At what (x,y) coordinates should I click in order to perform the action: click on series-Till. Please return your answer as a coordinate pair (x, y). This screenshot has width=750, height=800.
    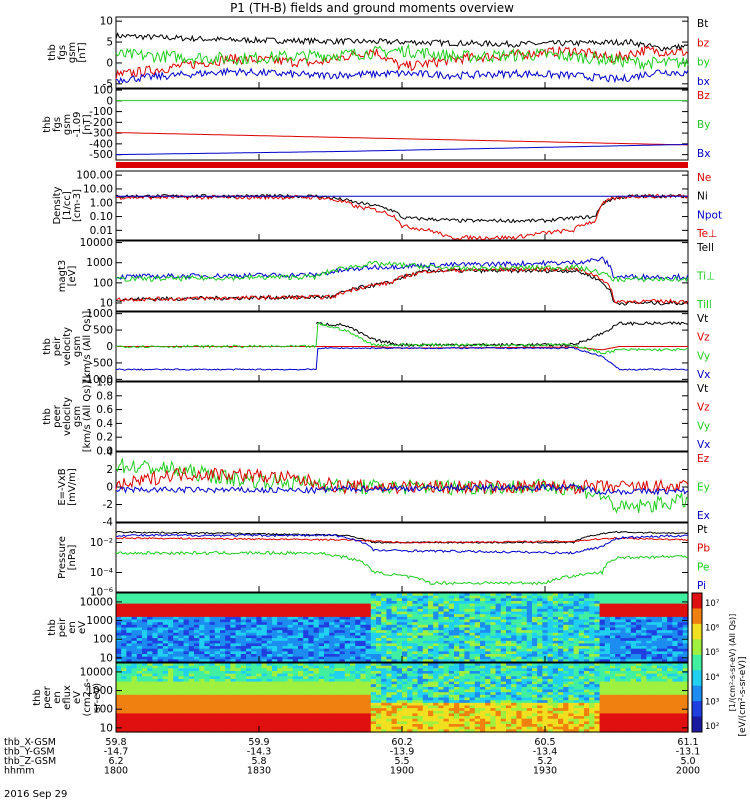
    Looking at the image, I should click on (402, 271).